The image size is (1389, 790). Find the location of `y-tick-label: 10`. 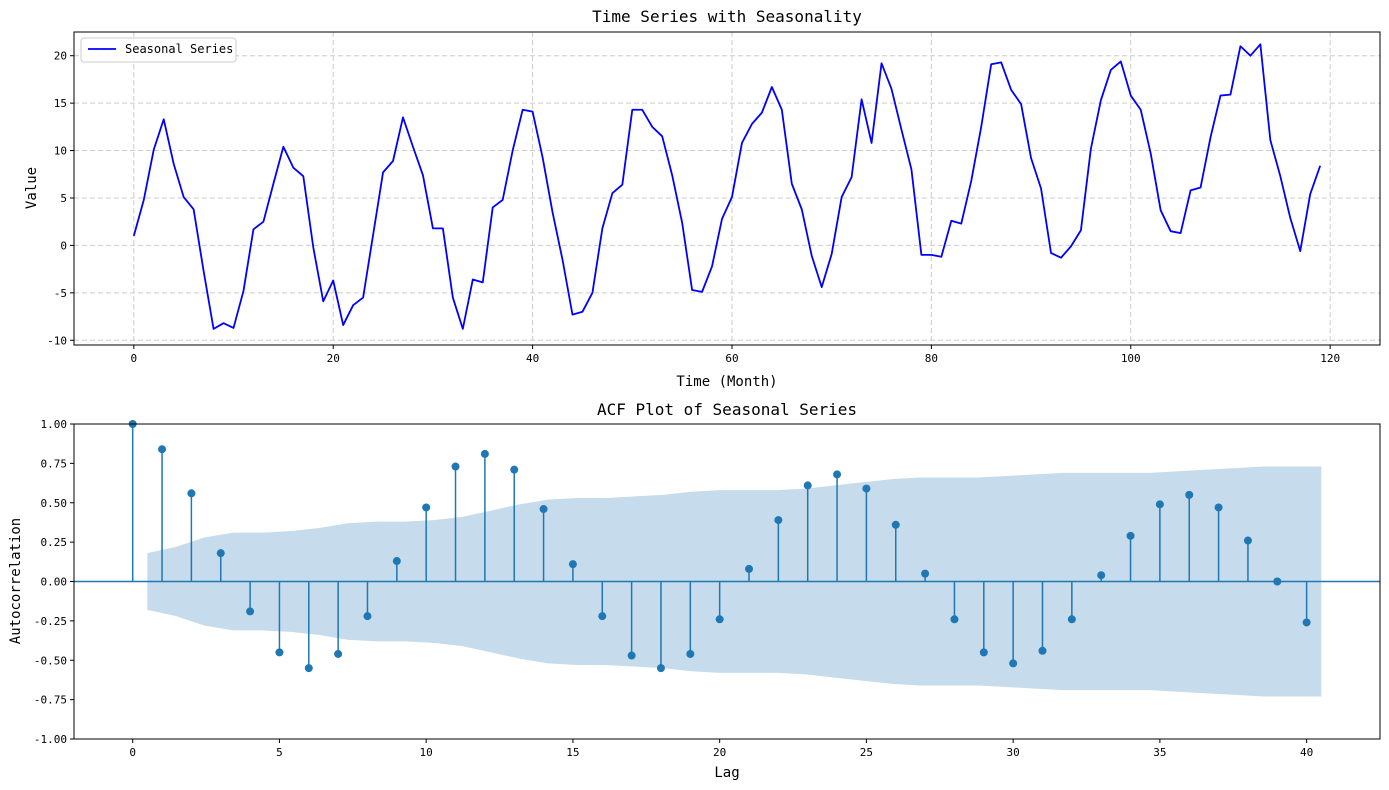

y-tick-label: 10 is located at coordinates (60, 151).